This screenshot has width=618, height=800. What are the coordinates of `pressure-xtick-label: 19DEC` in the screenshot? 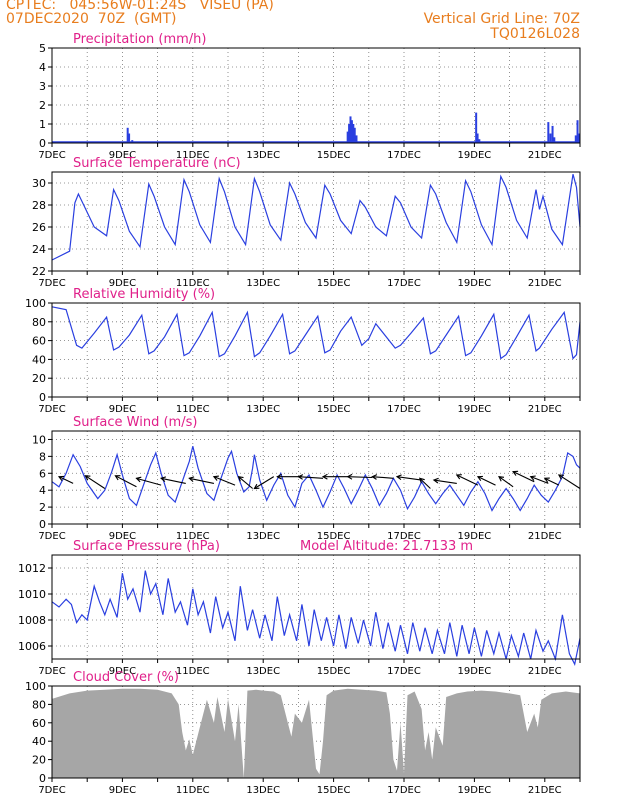 It's located at (475, 671).